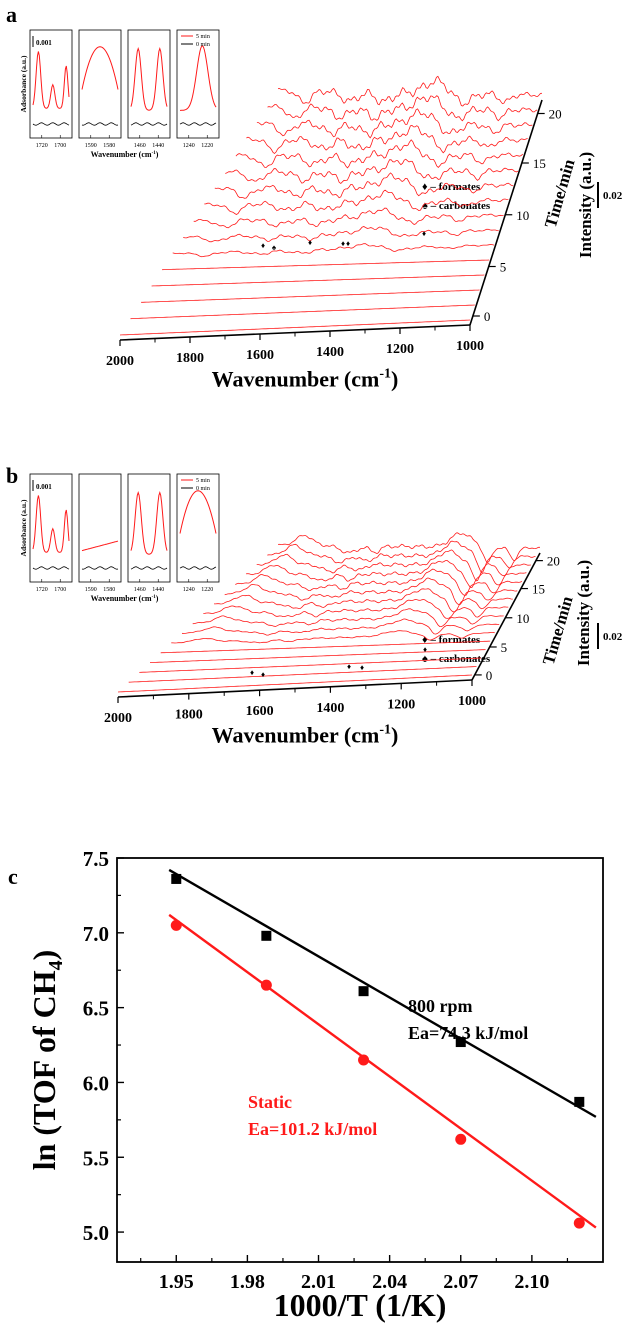  What do you see at coordinates (260, 355) in the screenshot?
I see `x-tick-label: 1600` at bounding box center [260, 355].